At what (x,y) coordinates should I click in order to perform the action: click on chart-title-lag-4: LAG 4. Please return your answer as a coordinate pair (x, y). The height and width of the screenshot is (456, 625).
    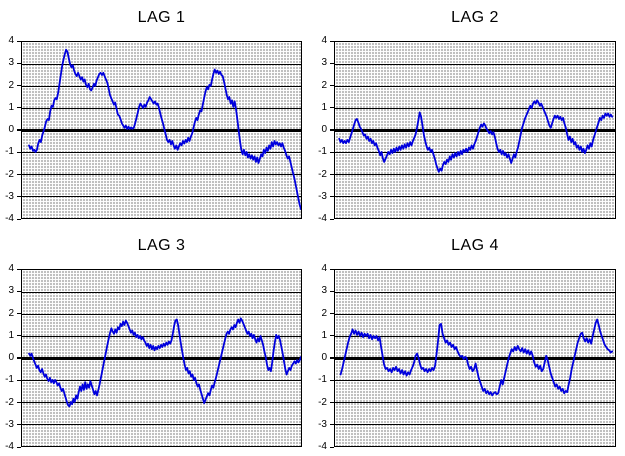
    Looking at the image, I should click on (475, 245).